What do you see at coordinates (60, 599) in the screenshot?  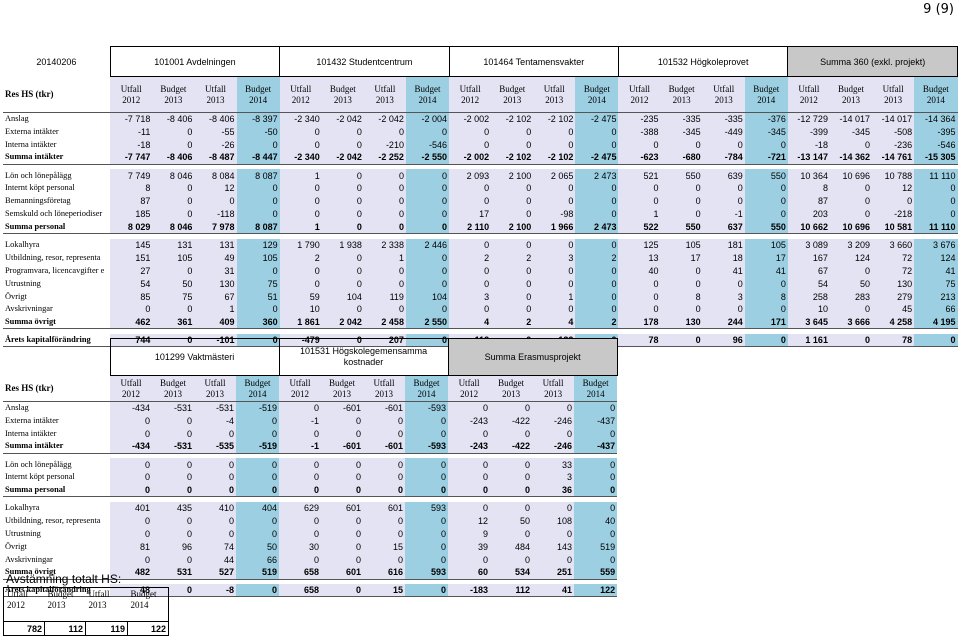 I see `reconciliation-header: Budget 2013` at bounding box center [60, 599].